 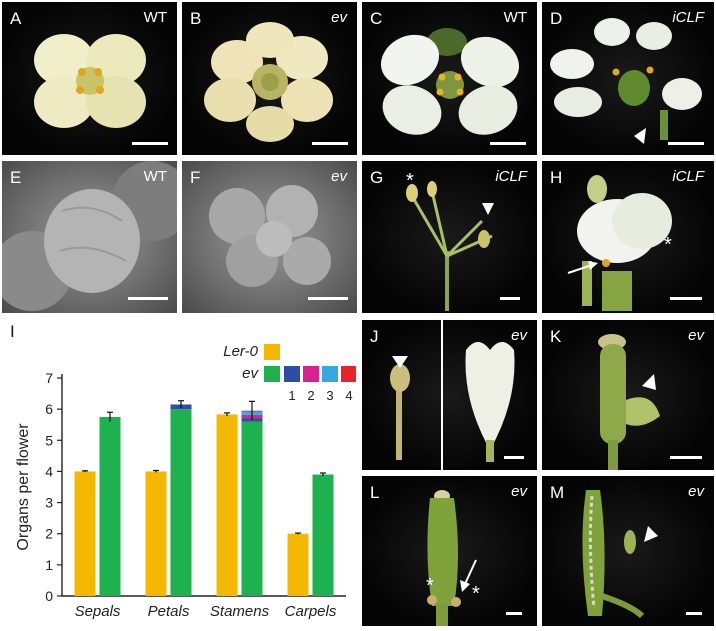 I want to click on panel-letter: F, so click(x=195, y=177).